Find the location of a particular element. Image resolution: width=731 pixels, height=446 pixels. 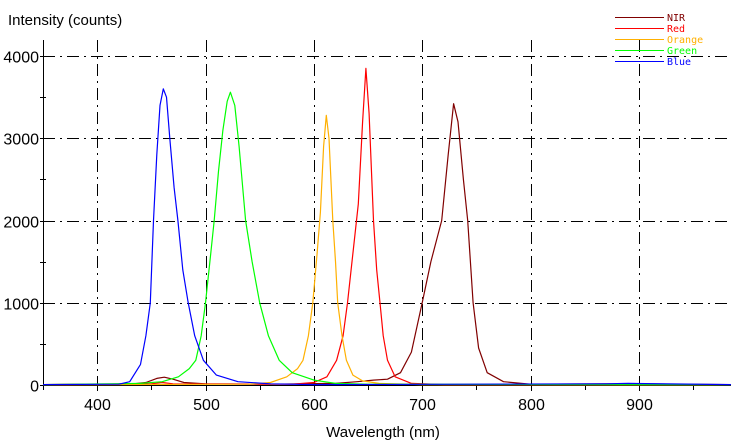

x-tick-label: 800 is located at coordinates (531, 405).